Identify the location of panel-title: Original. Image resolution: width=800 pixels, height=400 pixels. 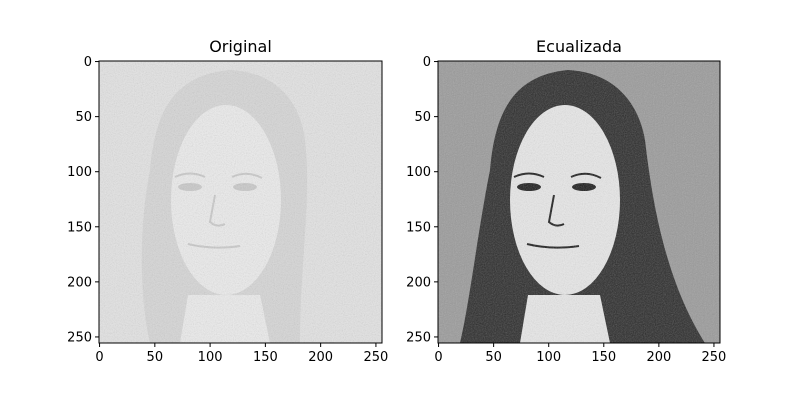
(240, 46).